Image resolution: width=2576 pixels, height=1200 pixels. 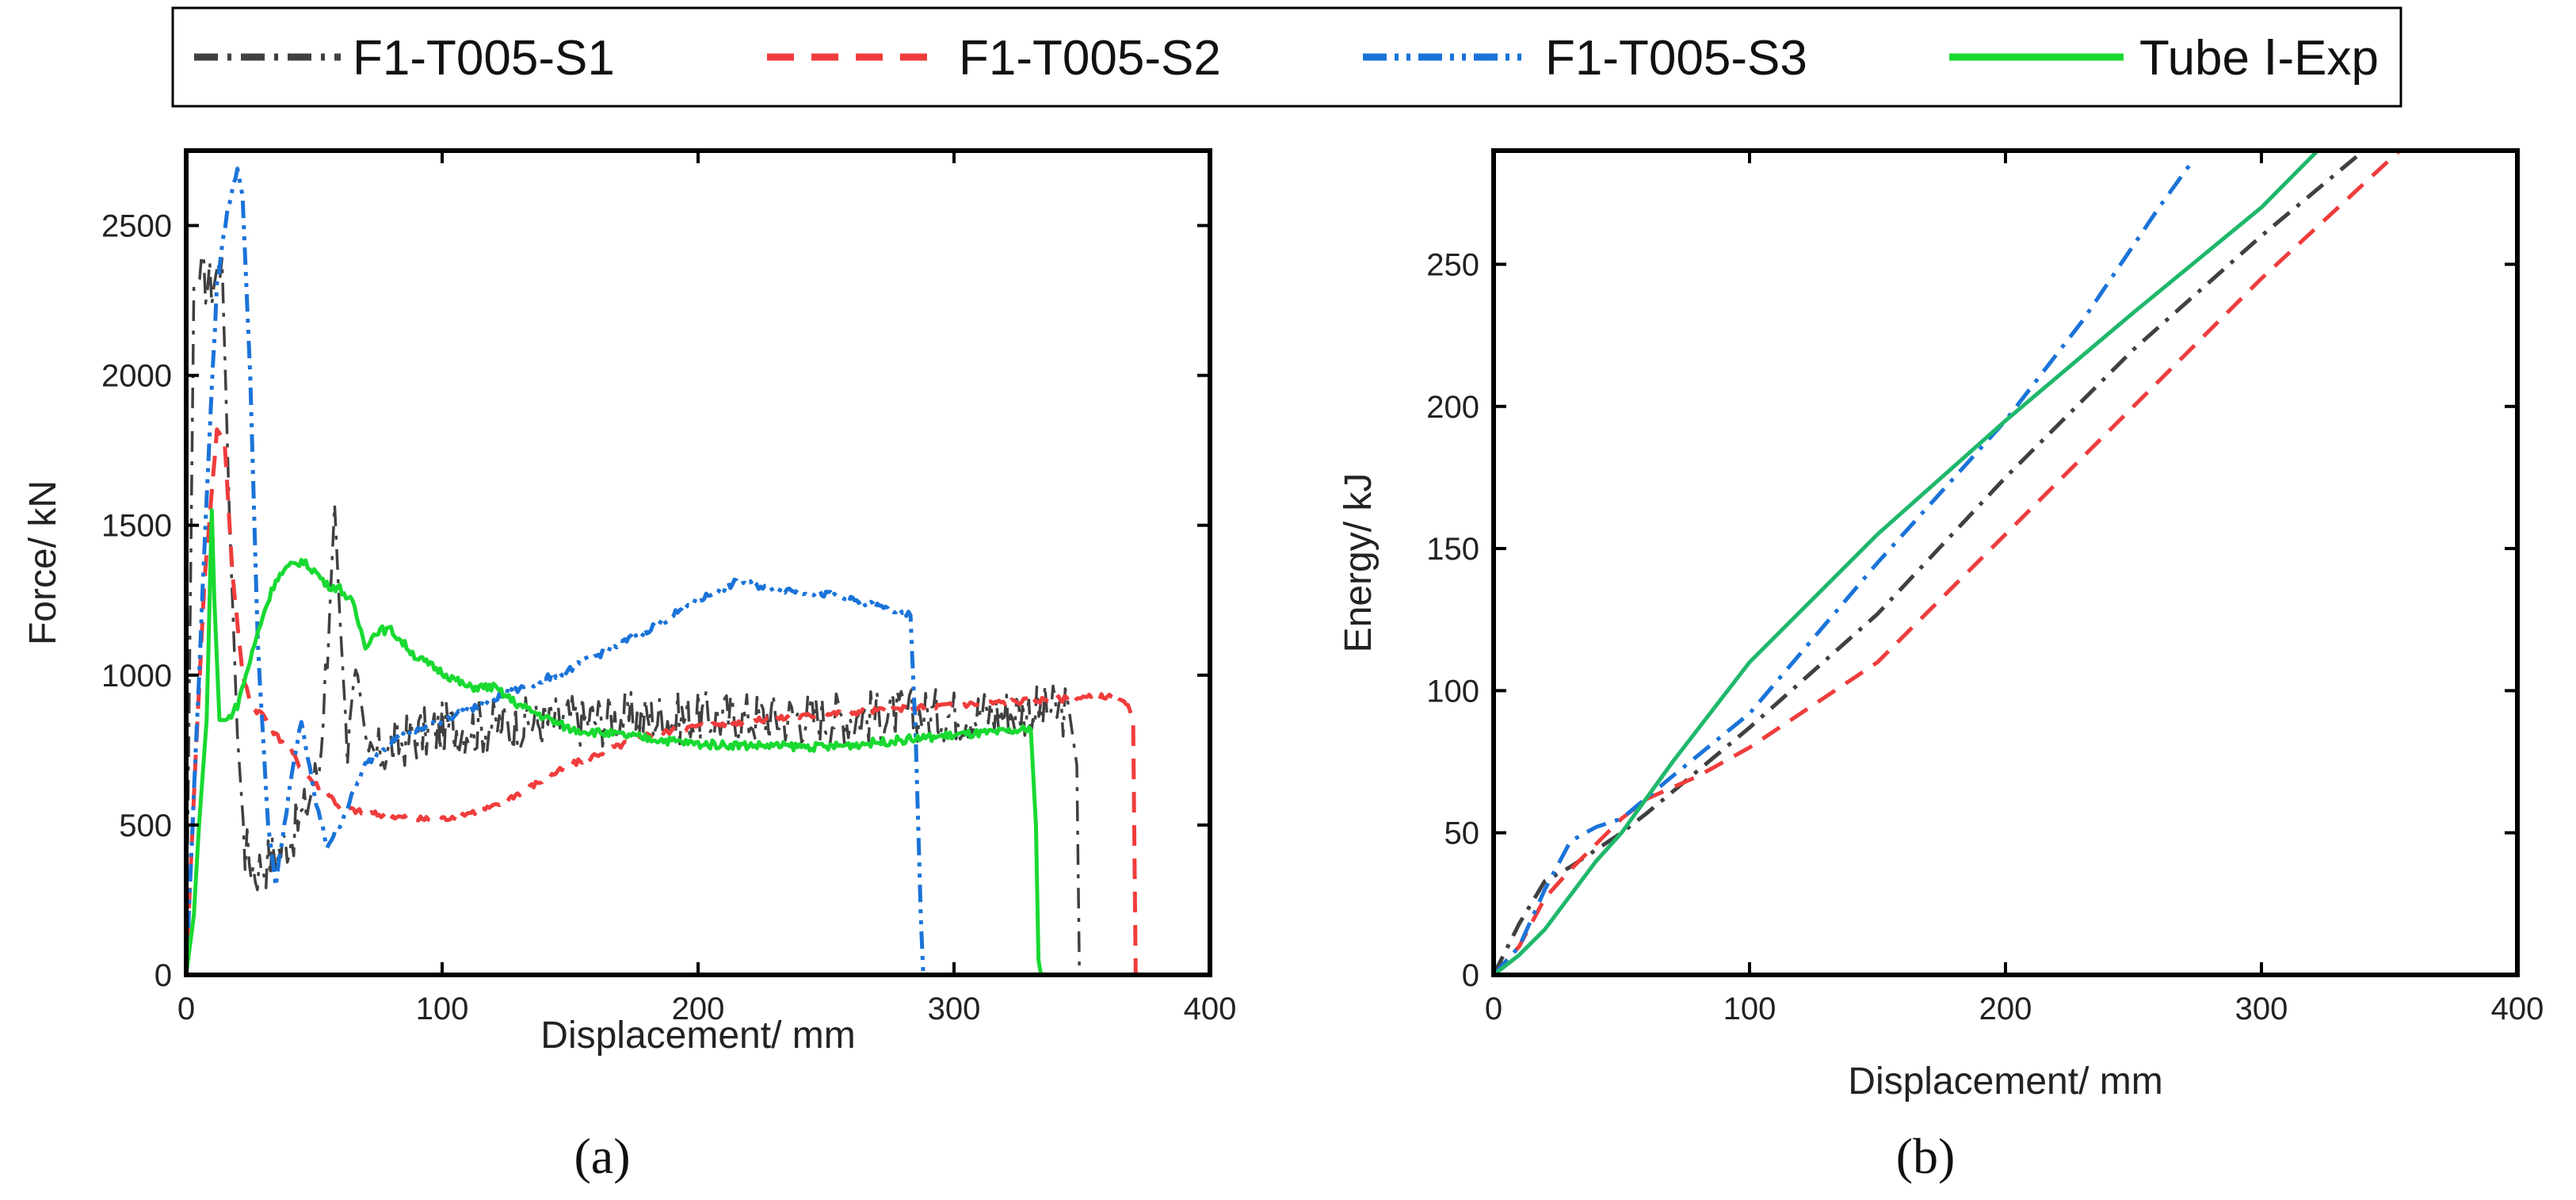 I want to click on y-tick-label: 100, so click(x=1452, y=691).